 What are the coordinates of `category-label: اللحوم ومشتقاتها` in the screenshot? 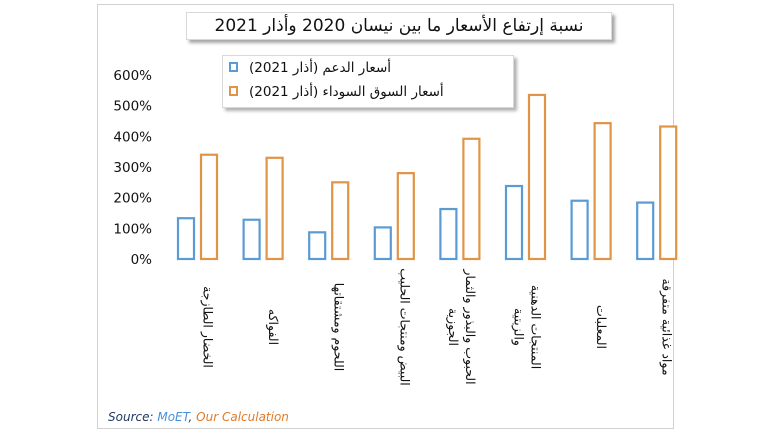 It's located at (339, 327).